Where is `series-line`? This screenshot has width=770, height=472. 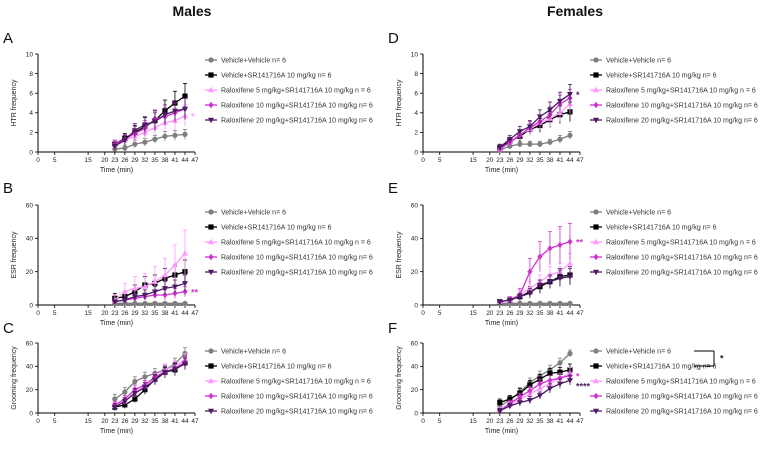
series-line is located at coordinates (535, 282).